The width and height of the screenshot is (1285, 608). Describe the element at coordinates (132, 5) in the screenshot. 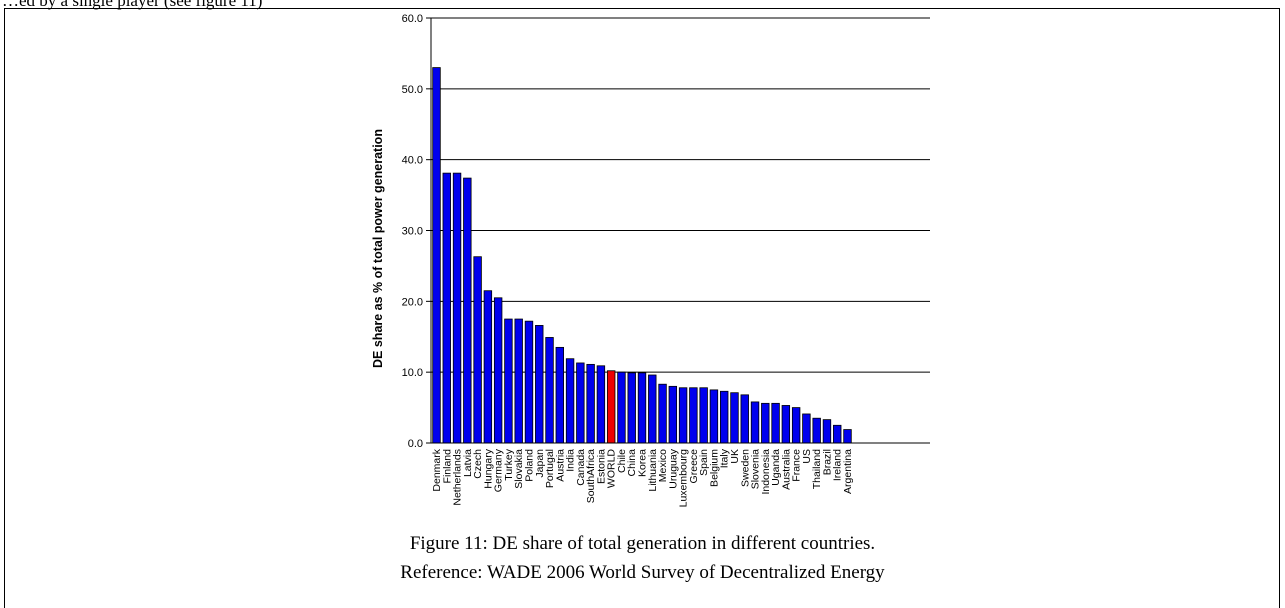

I see `preceding-text-fragment: …ed by a single player (see figure 11)` at that location.